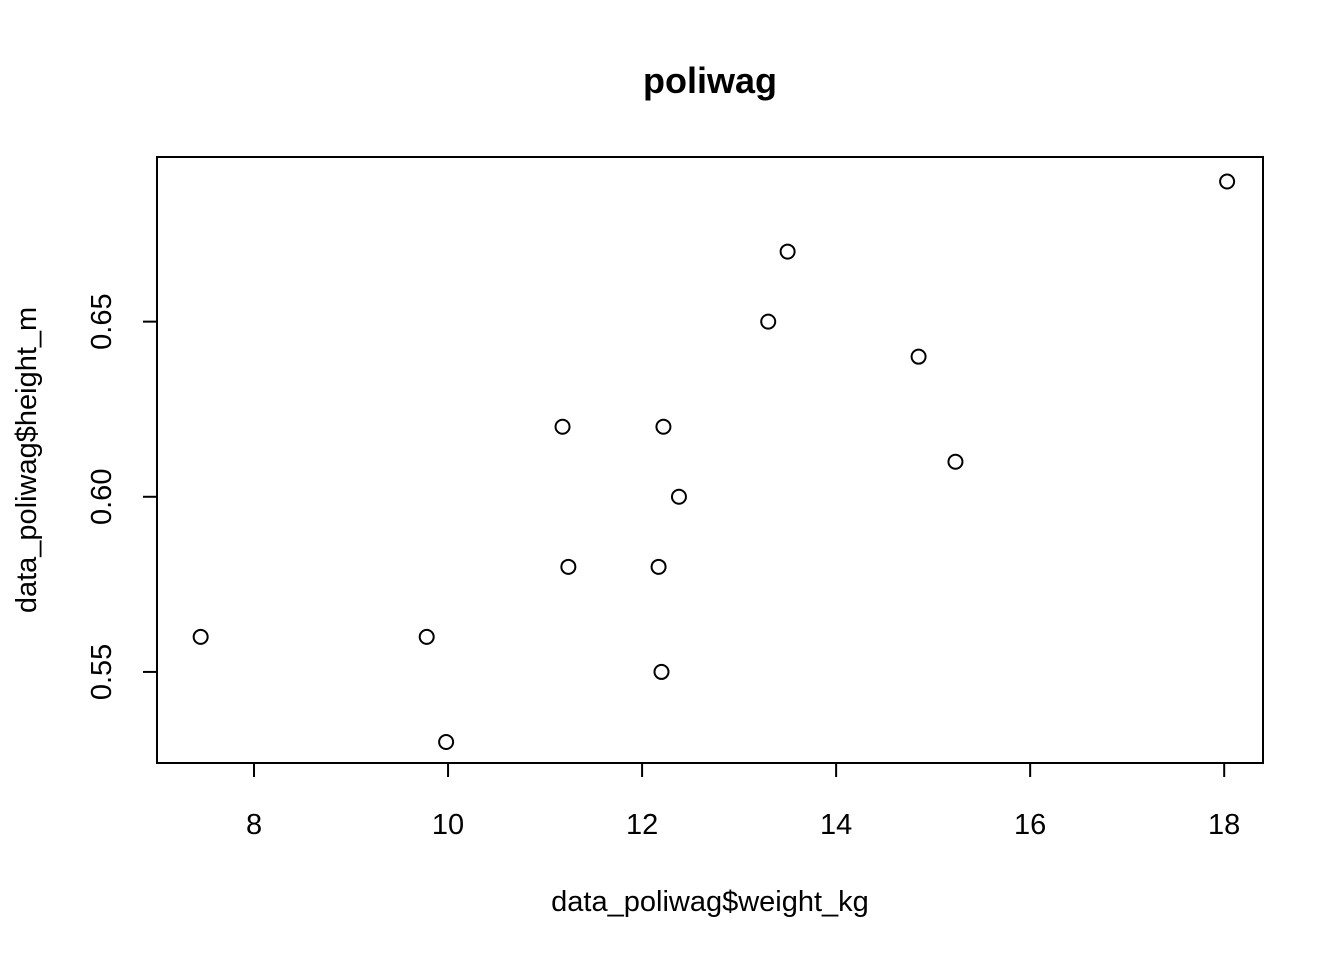  I want to click on y-axis: 0.55 0.60 0.65, so click(122, 496).